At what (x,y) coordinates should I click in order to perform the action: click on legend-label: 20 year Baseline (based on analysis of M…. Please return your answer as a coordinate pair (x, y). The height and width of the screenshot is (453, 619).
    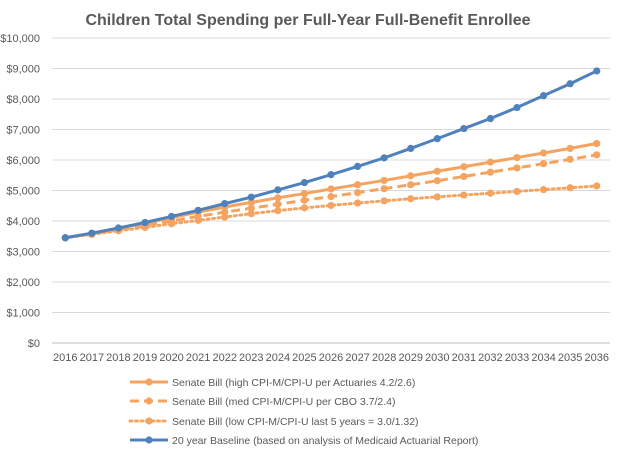
    Looking at the image, I should click on (325, 441).